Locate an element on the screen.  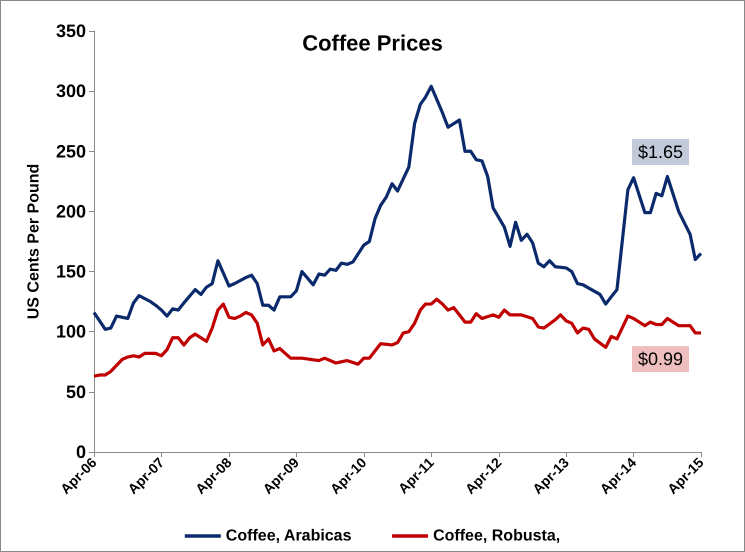
y-tick-label: 250 is located at coordinates (71, 151).